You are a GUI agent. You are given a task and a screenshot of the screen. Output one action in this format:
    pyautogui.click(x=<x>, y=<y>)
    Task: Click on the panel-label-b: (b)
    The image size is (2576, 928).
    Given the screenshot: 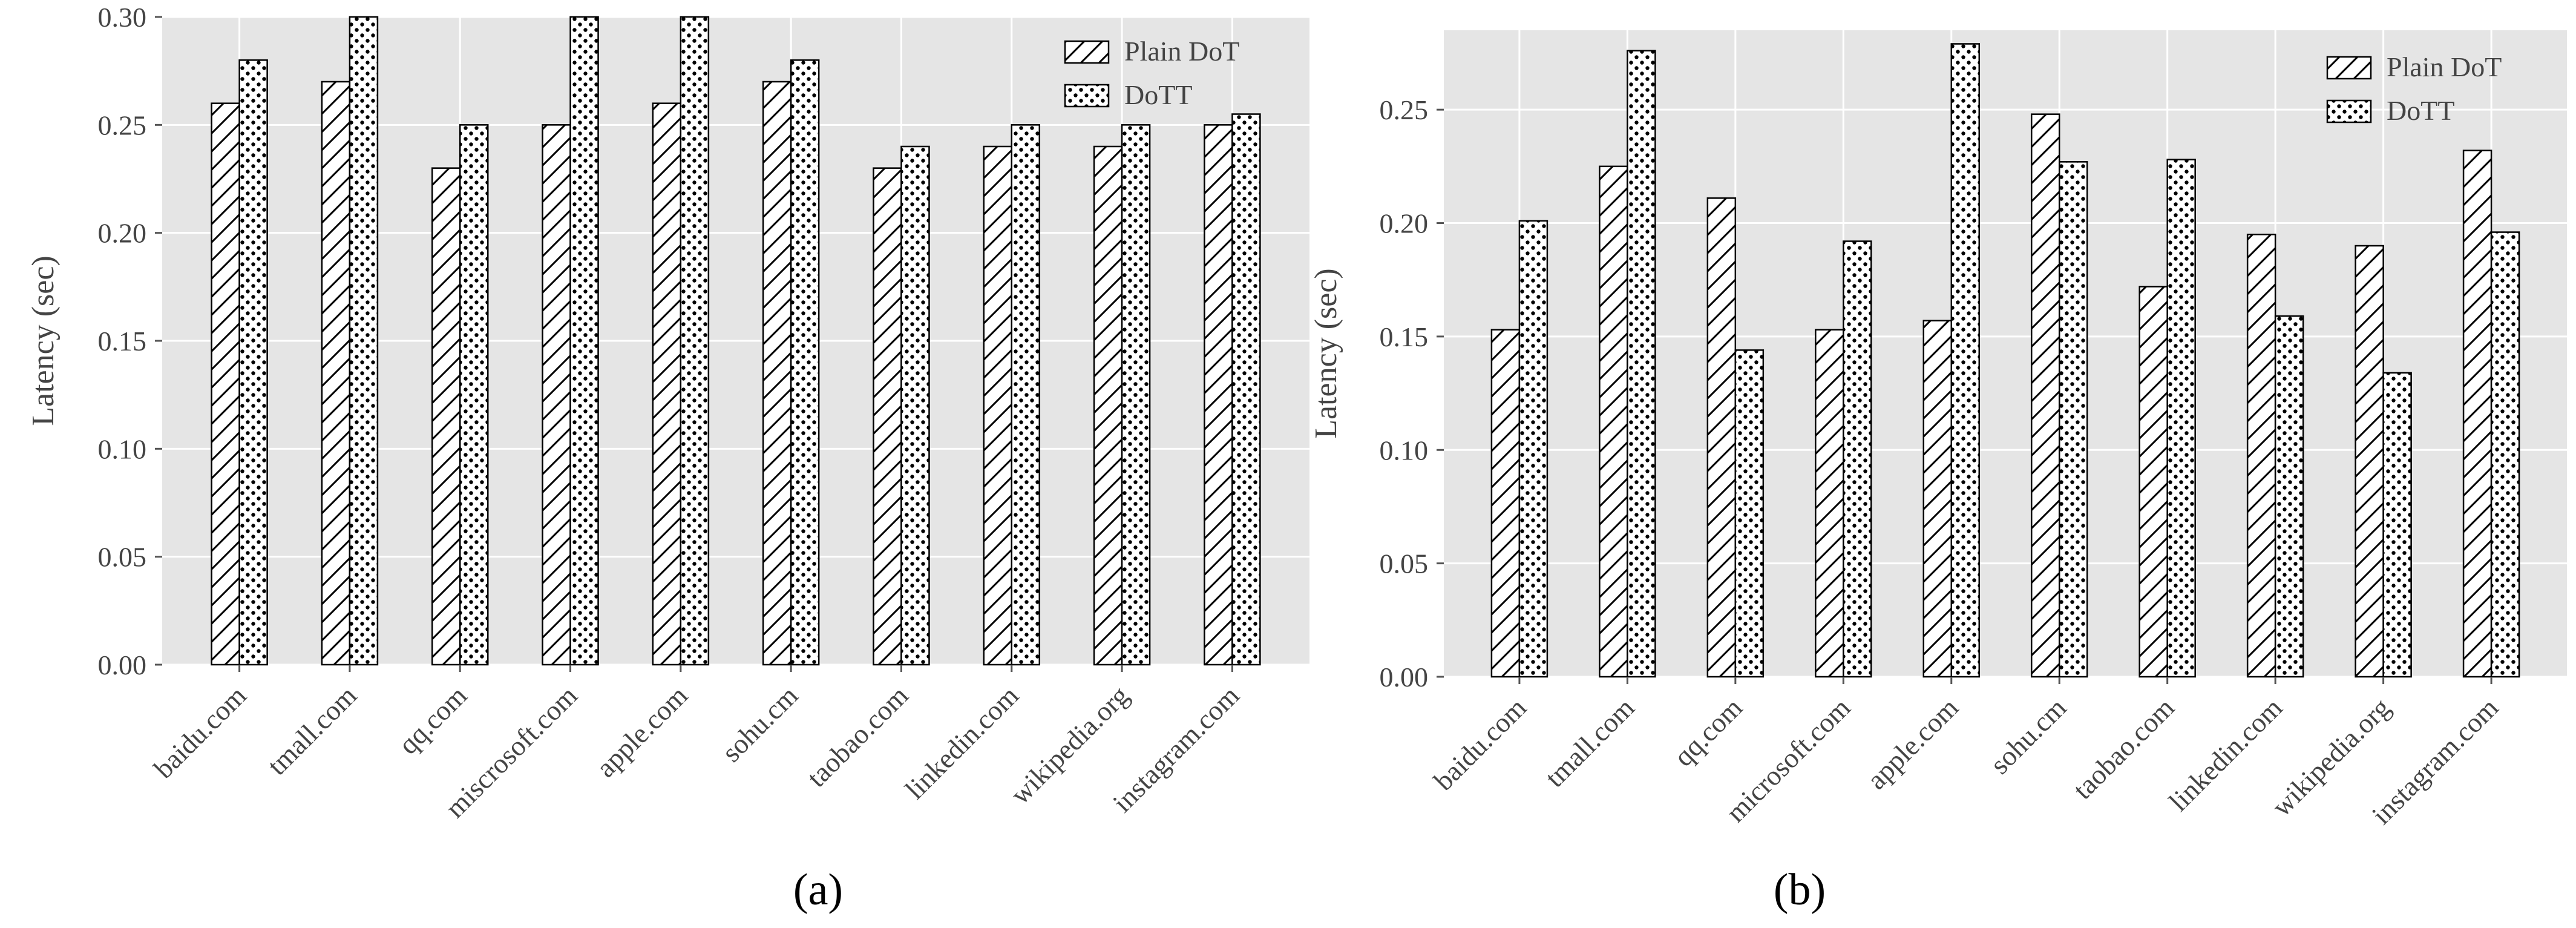 What is the action you would take?
    pyautogui.click(x=1800, y=890)
    